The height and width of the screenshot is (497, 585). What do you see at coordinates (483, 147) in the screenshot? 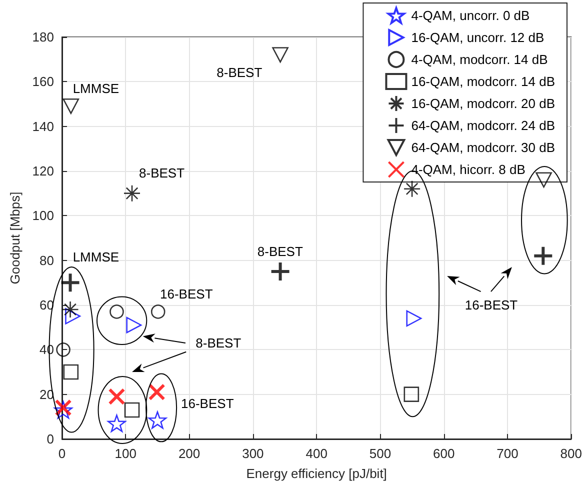
I see `legend-label: 64-QAM, modcorr. 30 dB` at bounding box center [483, 147].